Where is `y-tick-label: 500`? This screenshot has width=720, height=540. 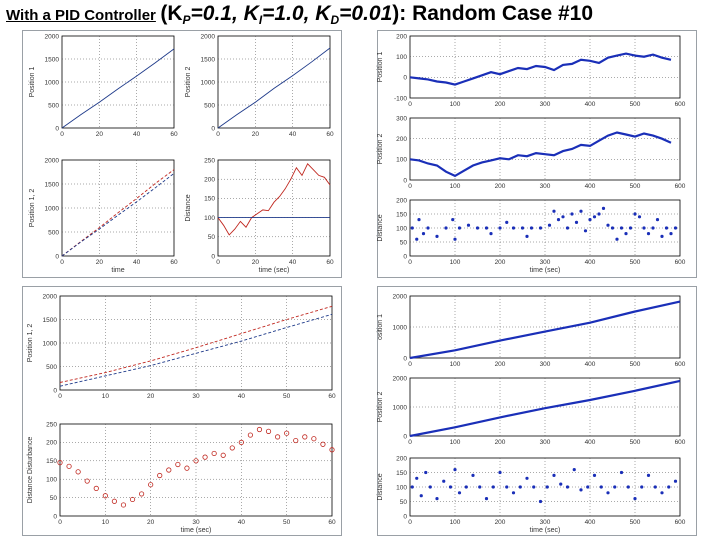 y-tick-label: 500 is located at coordinates (209, 105).